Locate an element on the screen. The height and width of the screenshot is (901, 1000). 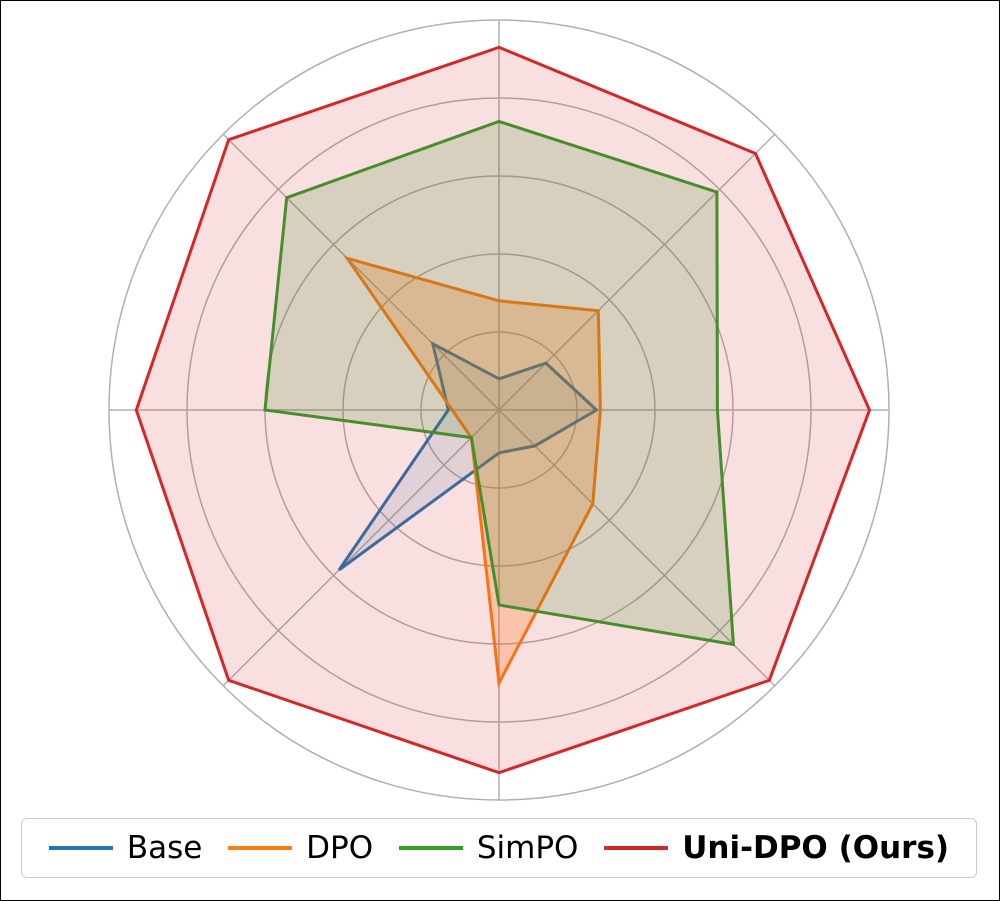
series-dpo-polygon is located at coordinates (472, 472).